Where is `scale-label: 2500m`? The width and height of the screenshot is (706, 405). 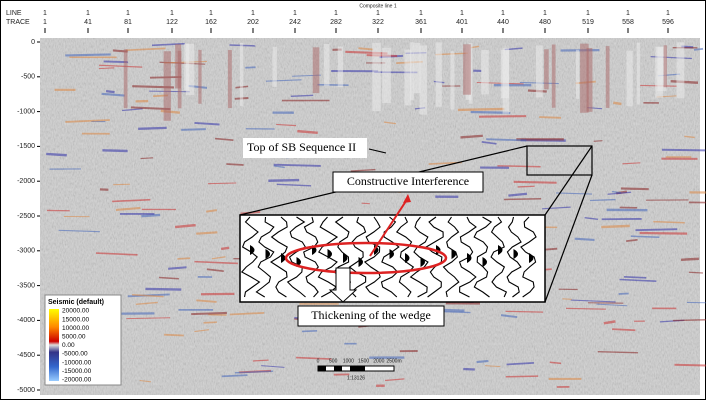
scale-label: 2500m is located at coordinates (393, 361).